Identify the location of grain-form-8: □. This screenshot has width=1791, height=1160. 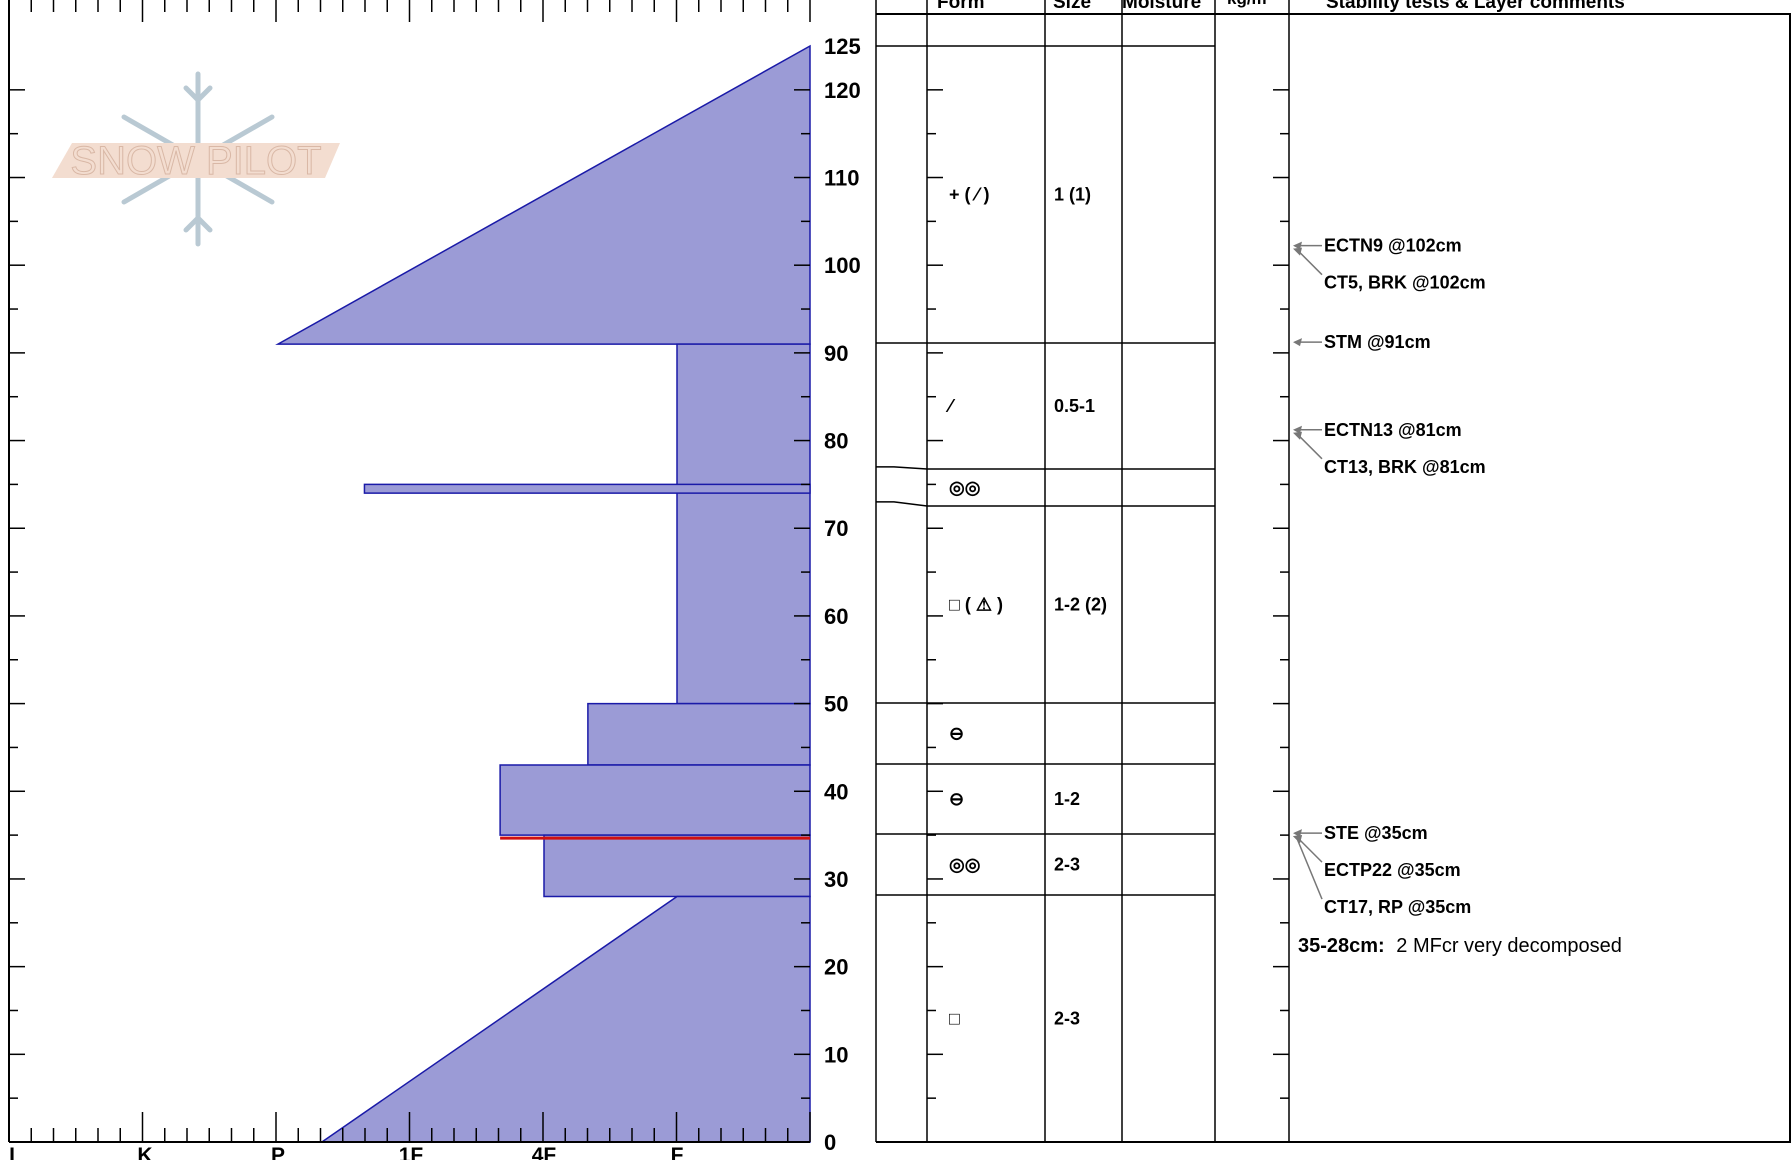
(954, 1019).